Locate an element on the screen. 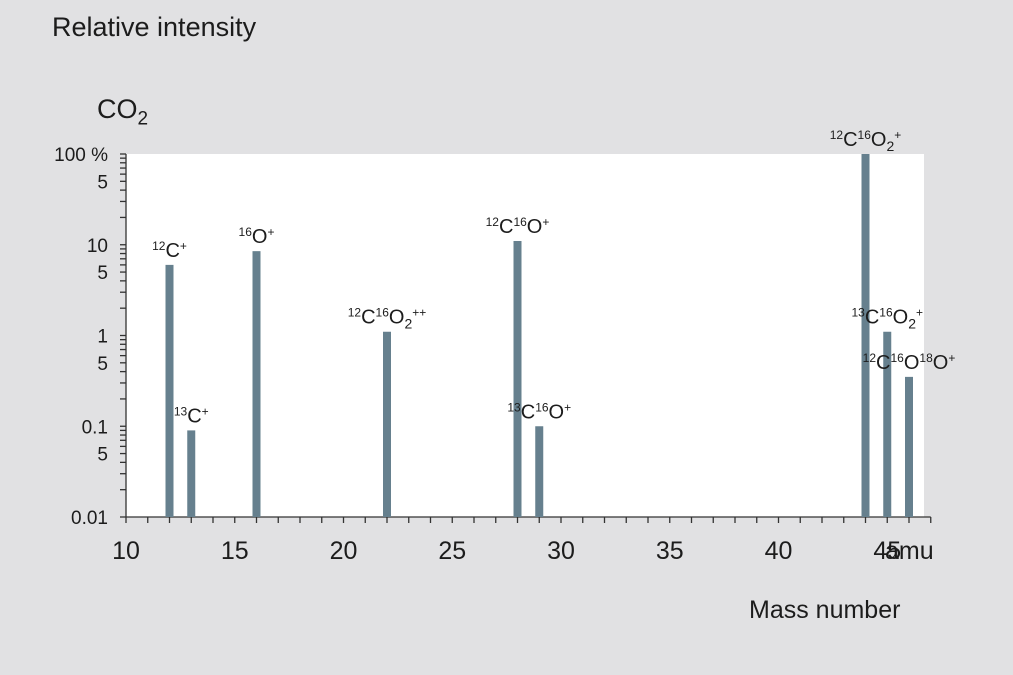 The image size is (1013, 675). compound-base: CO is located at coordinates (117, 109).